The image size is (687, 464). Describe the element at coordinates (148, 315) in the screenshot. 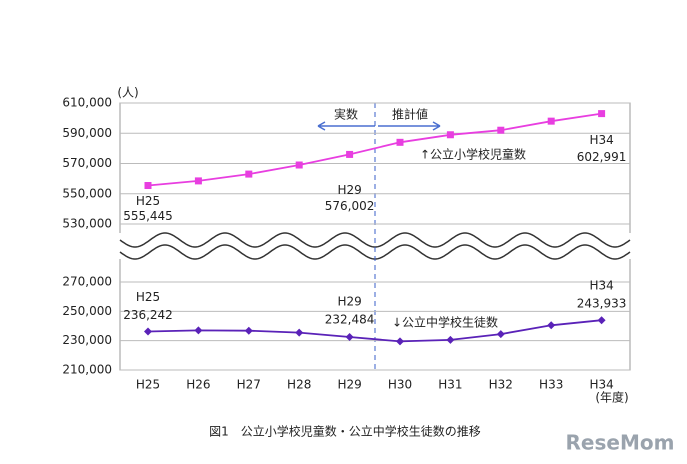

I see `value-label: 236,242` at that location.